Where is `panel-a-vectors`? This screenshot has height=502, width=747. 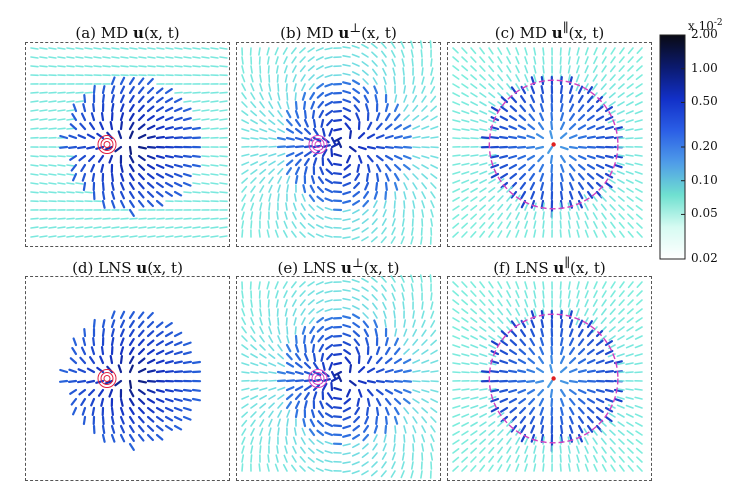
panel-a-vectors is located at coordinates (129, 142).